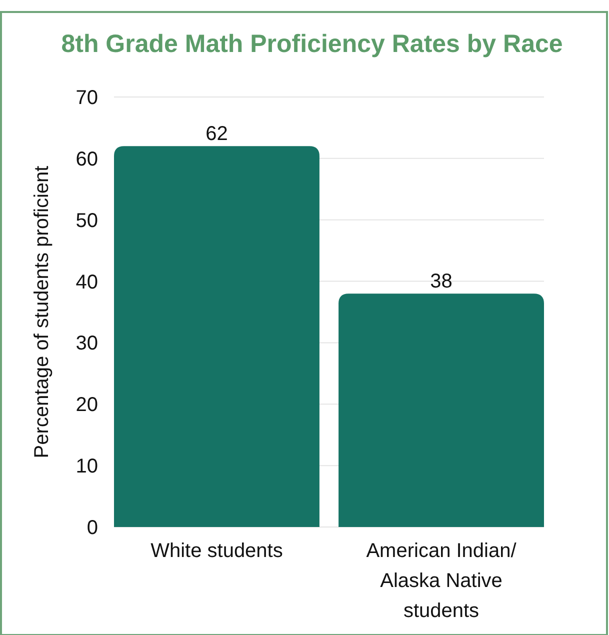 The image size is (609, 635). Describe the element at coordinates (217, 134) in the screenshot. I see `data-label: 62` at that location.